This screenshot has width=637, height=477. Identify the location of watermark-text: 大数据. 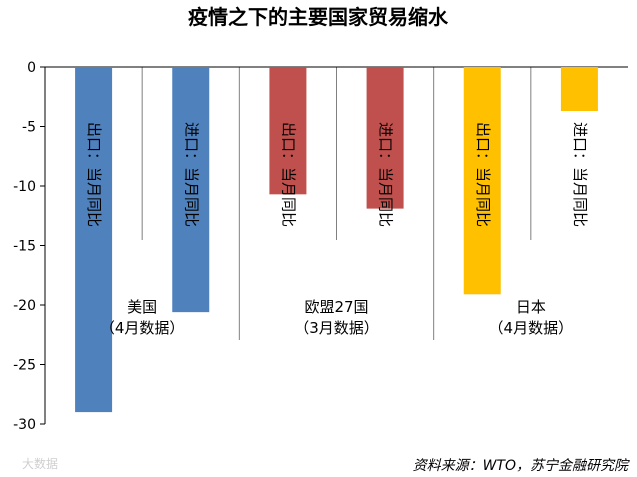
(40, 463).